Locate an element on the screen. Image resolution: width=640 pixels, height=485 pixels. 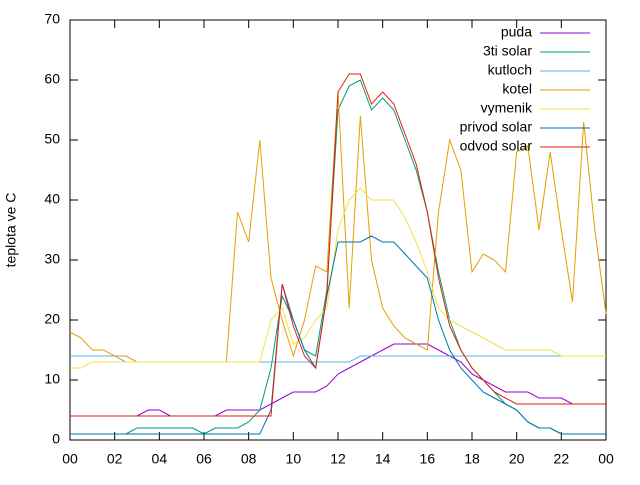
x-tick-label: 02 is located at coordinates (115, 459).